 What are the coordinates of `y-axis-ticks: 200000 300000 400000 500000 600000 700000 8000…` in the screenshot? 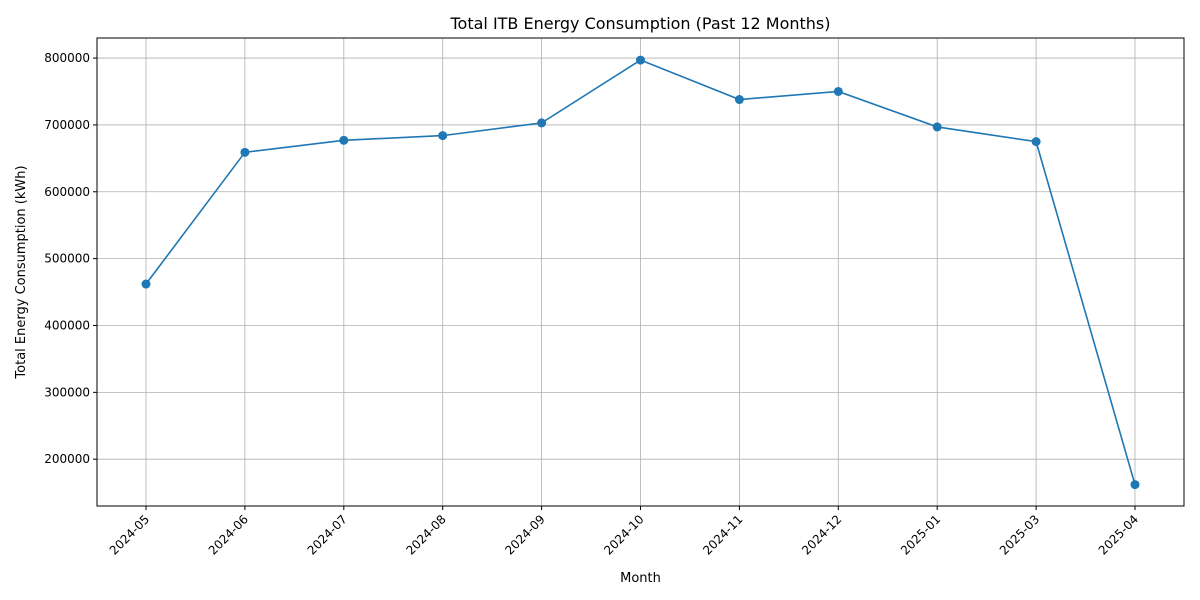 It's located at (70, 258).